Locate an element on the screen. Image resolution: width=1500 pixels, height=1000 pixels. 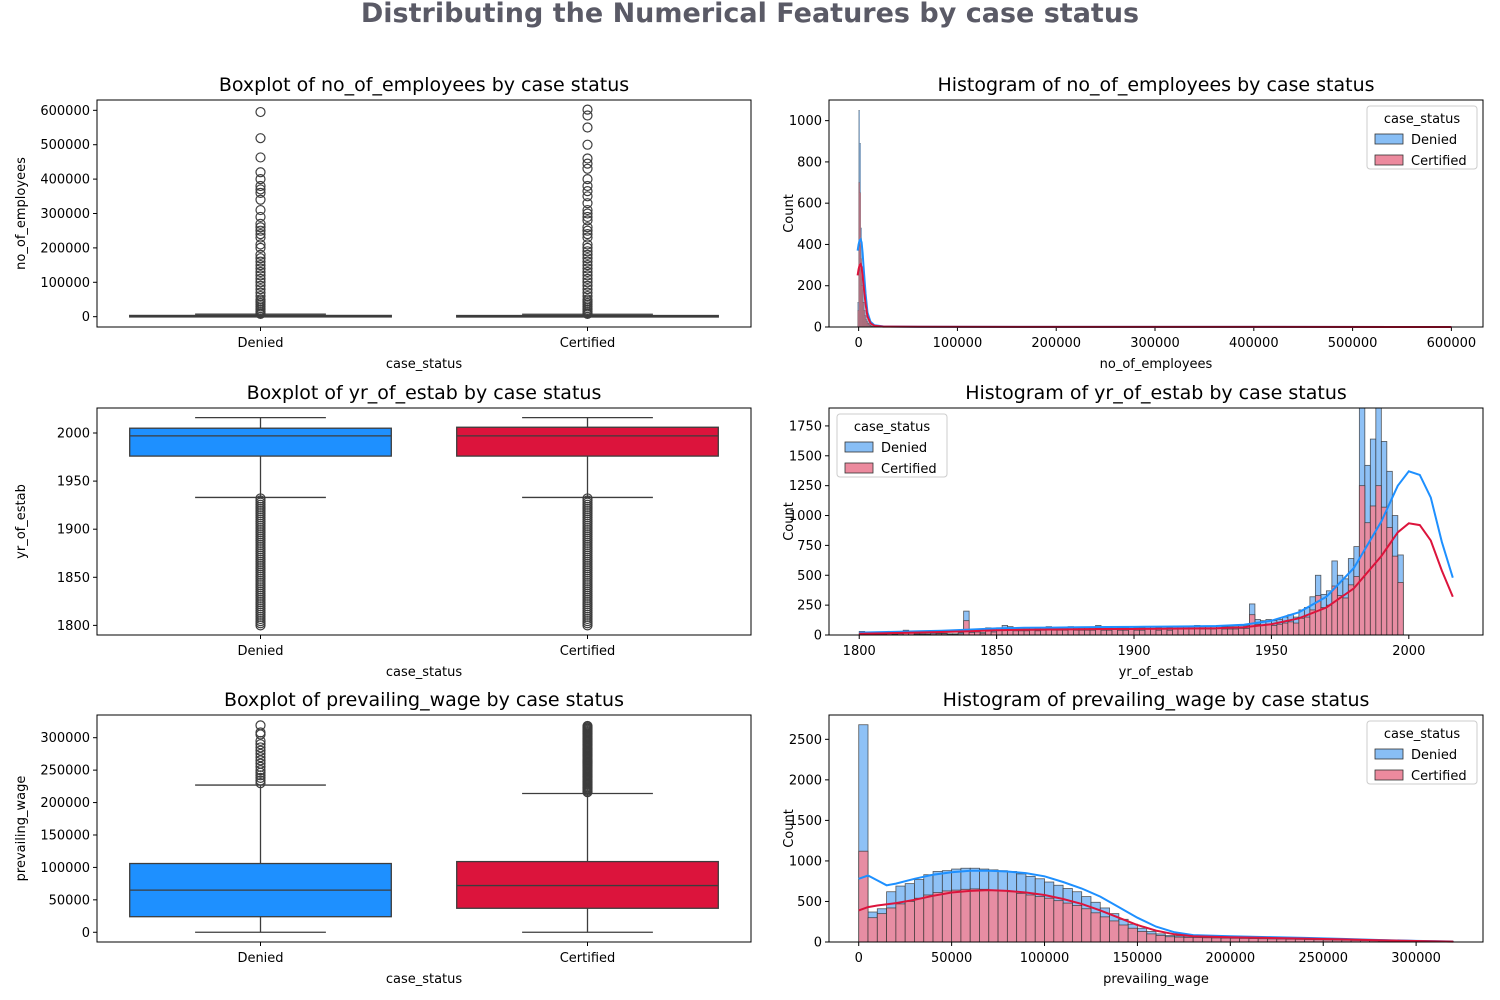
y-tick-label: 150000 is located at coordinates (65, 835).